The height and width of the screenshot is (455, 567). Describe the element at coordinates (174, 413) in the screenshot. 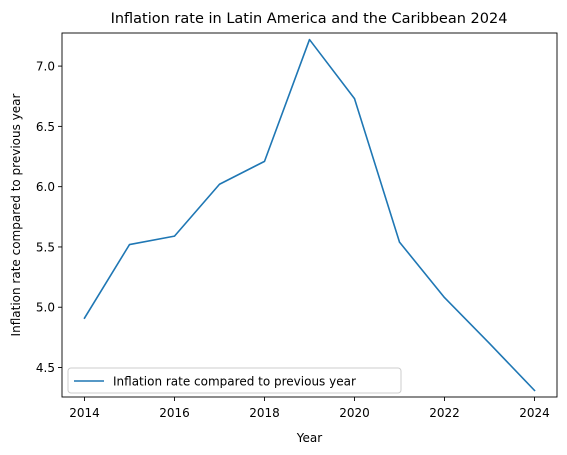

I see `x-tick-label: 2016` at that location.